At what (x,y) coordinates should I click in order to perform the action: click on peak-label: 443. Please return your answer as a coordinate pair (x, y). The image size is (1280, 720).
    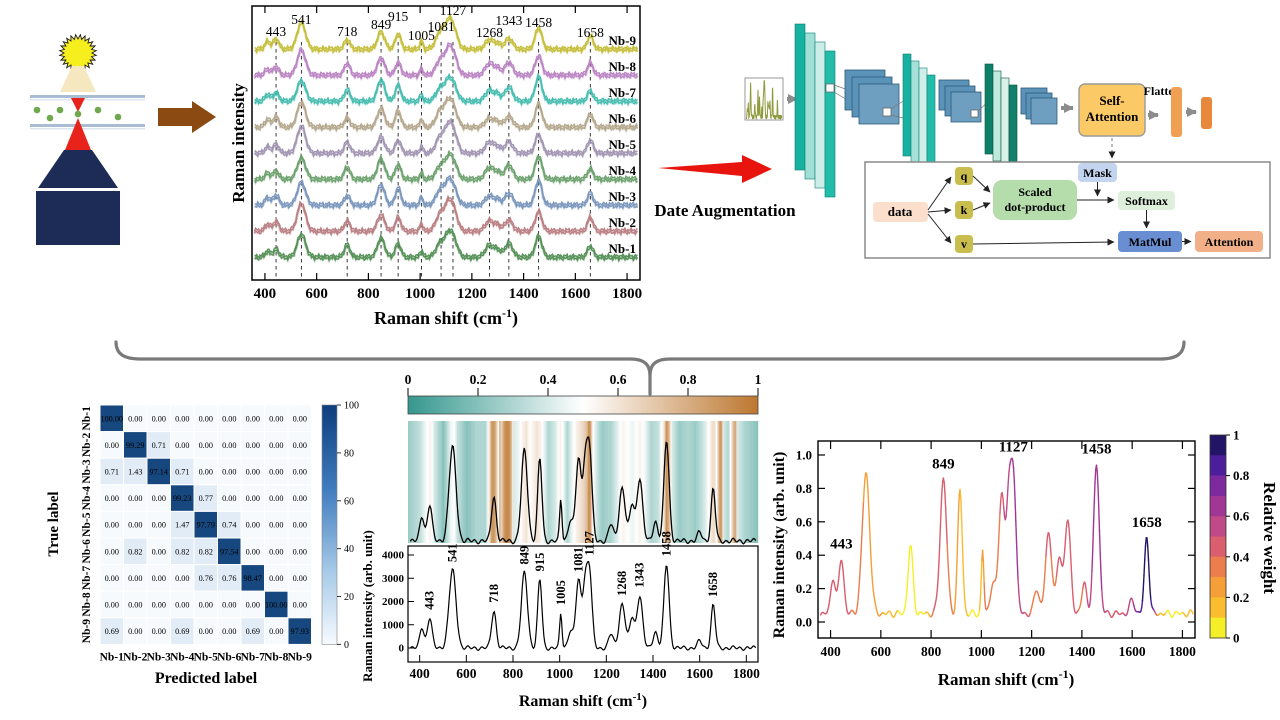
    Looking at the image, I should click on (276, 31).